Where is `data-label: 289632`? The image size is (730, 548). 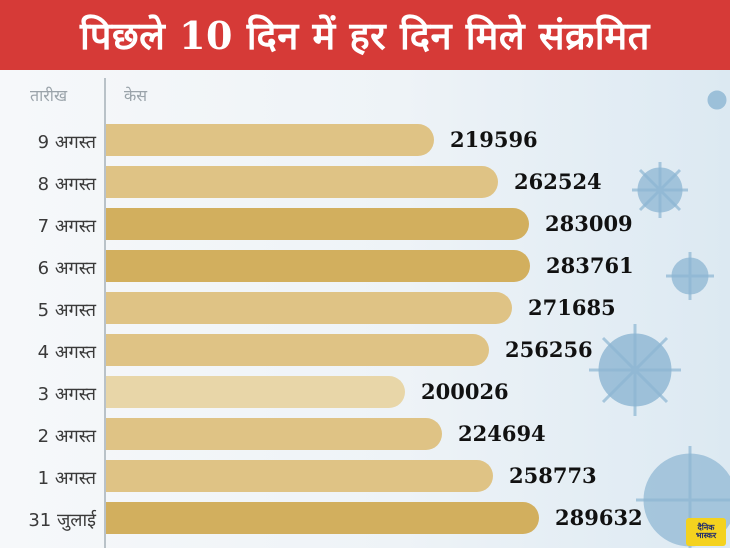 data-label: 289632 is located at coordinates (599, 517).